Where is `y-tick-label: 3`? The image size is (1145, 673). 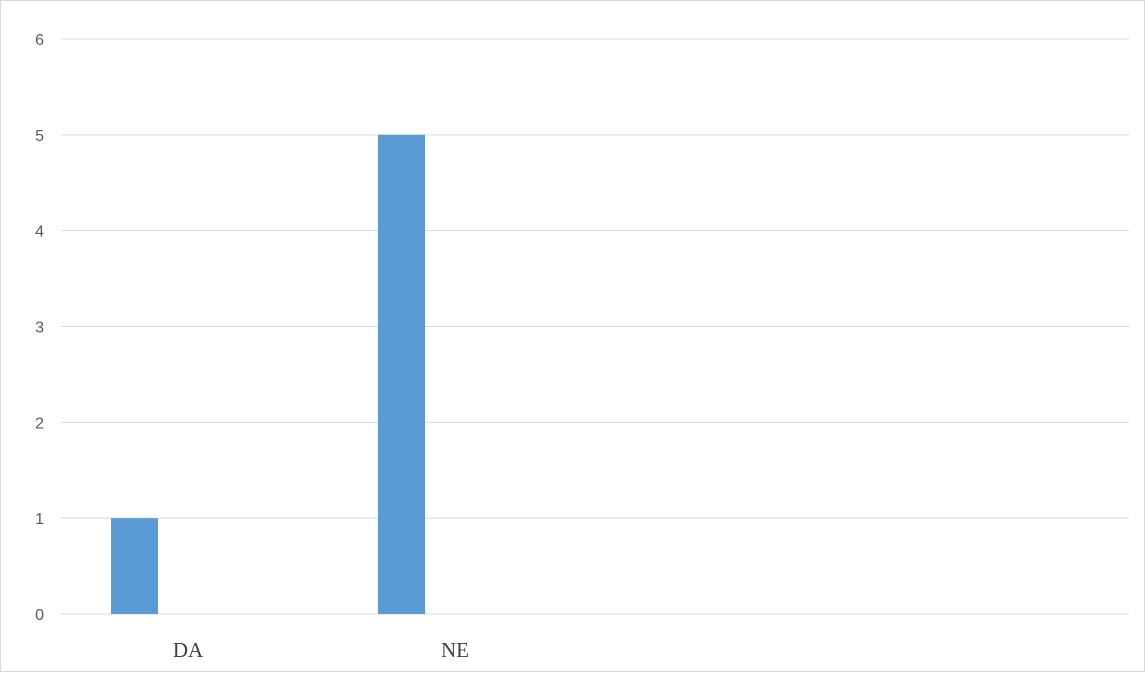 y-tick-label: 3 is located at coordinates (39, 328).